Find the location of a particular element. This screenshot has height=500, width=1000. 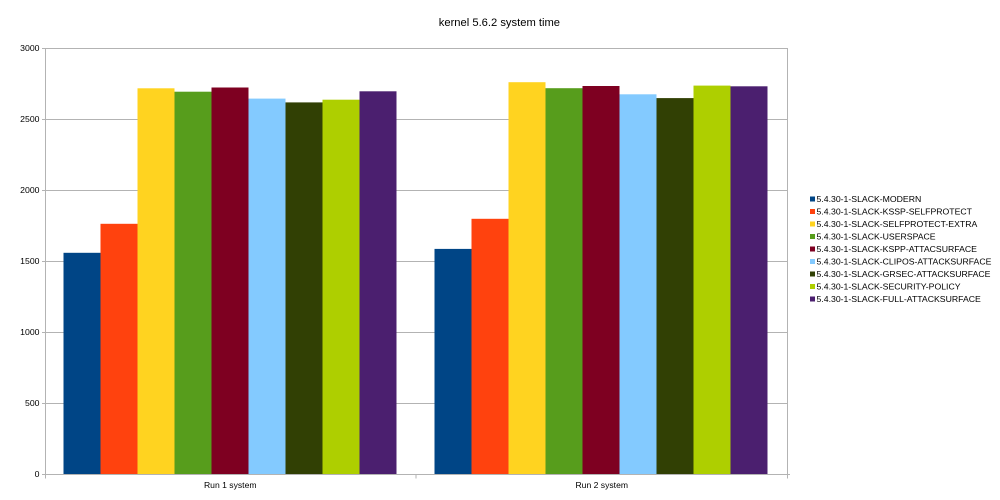

svg-text: 5.4.30-1-SLACK-USERSPACE is located at coordinates (876, 237).